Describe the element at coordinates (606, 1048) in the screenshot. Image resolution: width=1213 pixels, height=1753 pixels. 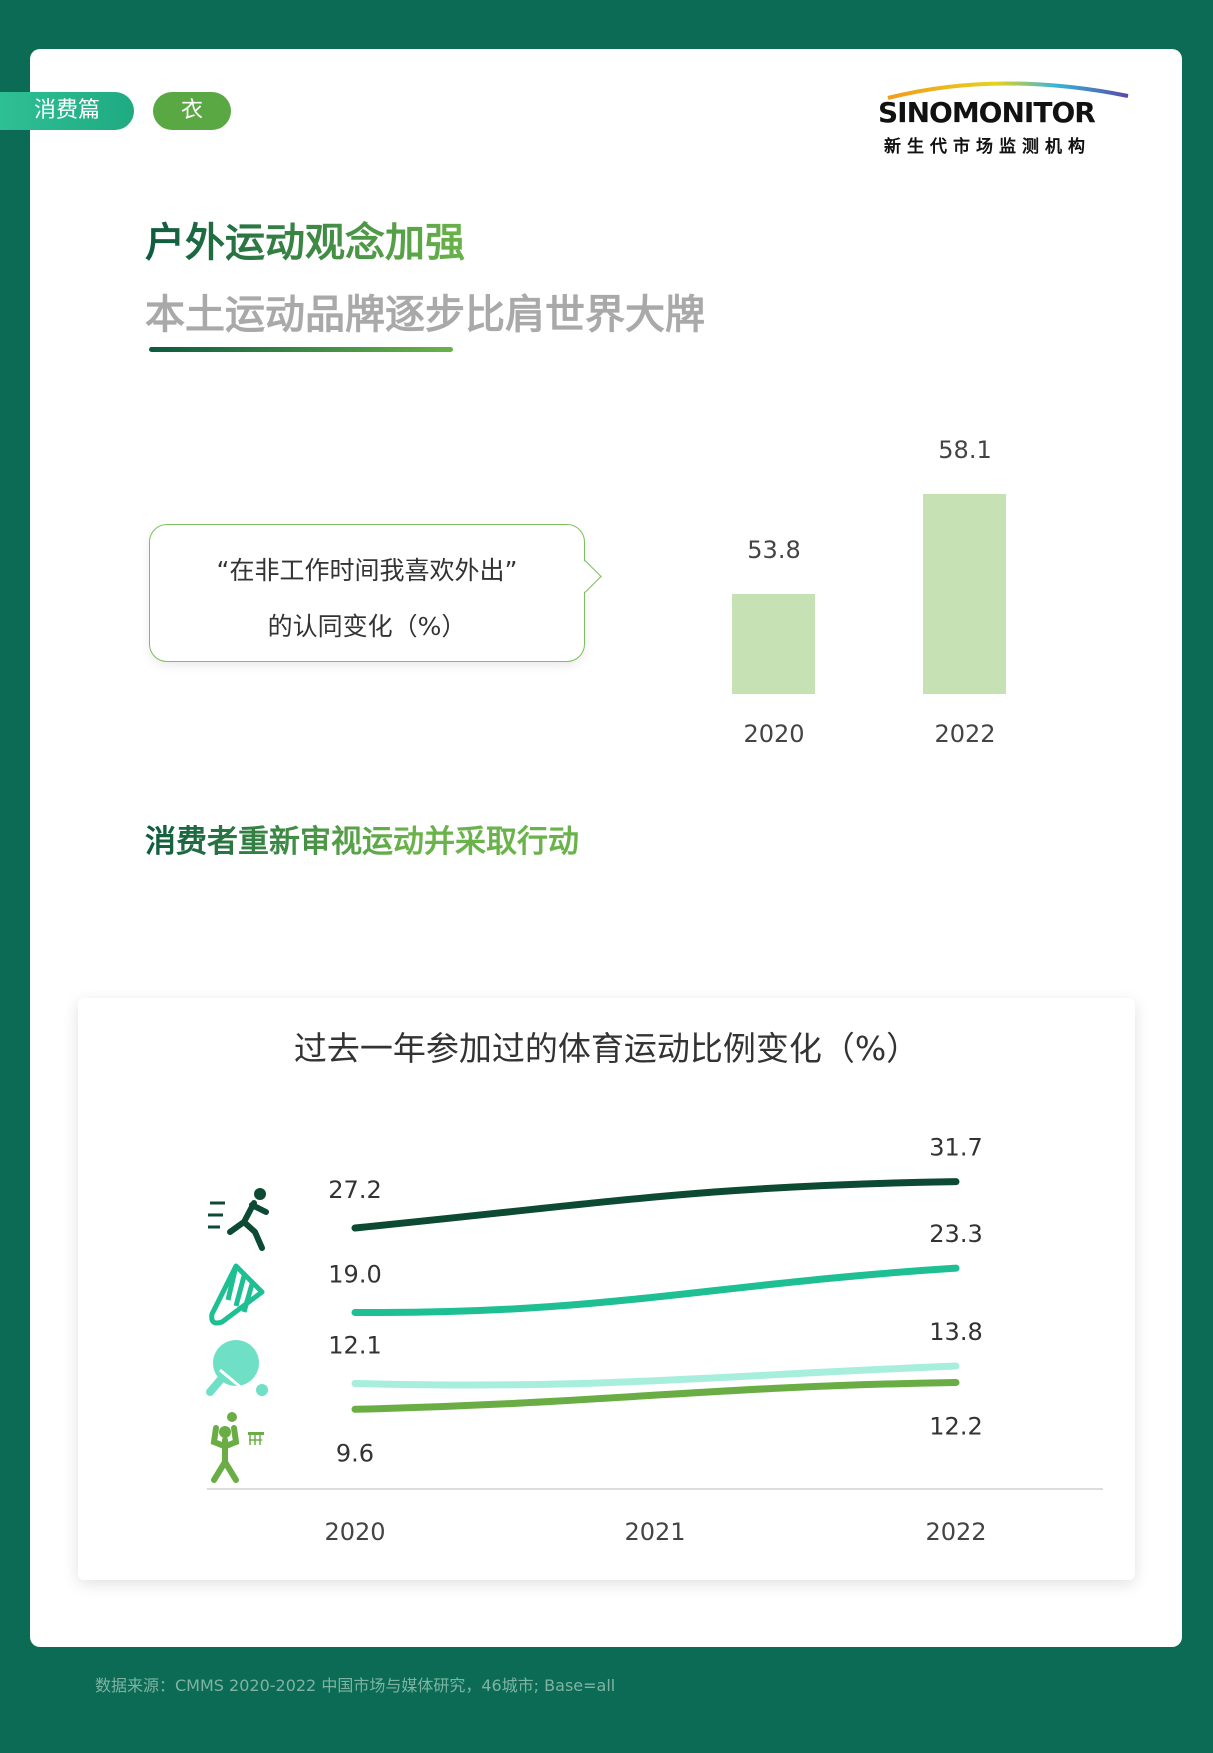
I see `line-chart-title: 过去一年参加过的体育运动比例变化（%）` at that location.